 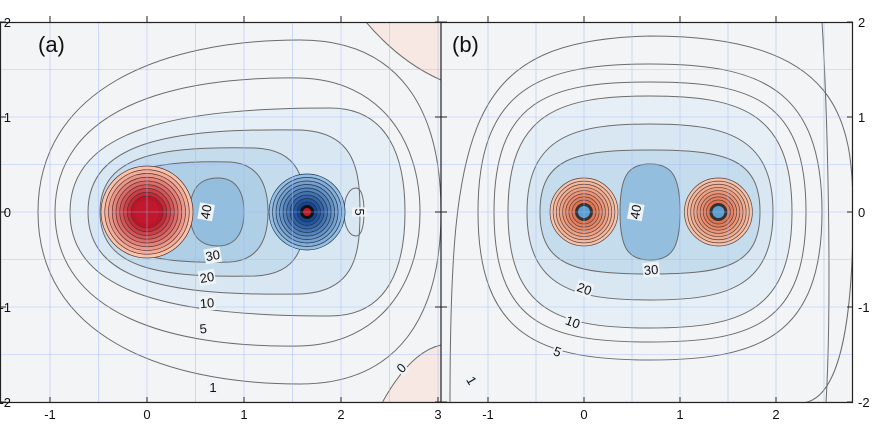 What do you see at coordinates (775, 414) in the screenshot?
I see `x-tick-label-b: 2` at bounding box center [775, 414].